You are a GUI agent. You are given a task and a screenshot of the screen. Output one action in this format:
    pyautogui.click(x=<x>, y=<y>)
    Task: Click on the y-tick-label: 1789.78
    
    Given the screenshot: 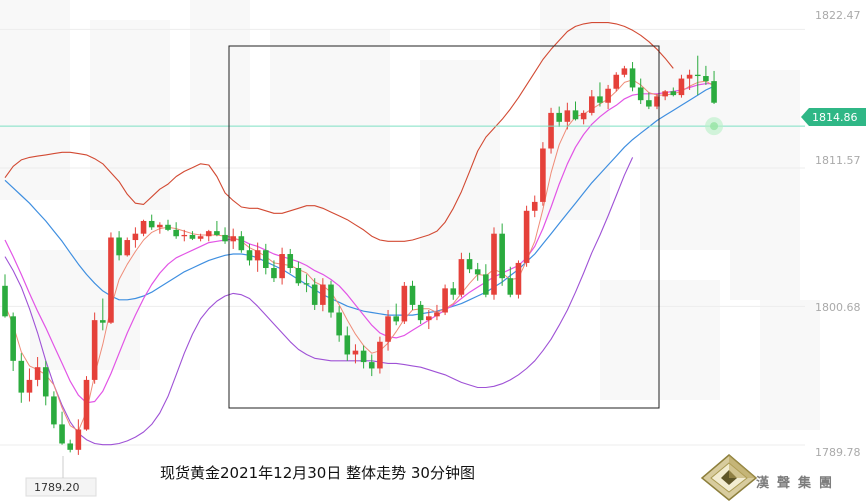 What is the action you would take?
    pyautogui.click(x=838, y=452)
    